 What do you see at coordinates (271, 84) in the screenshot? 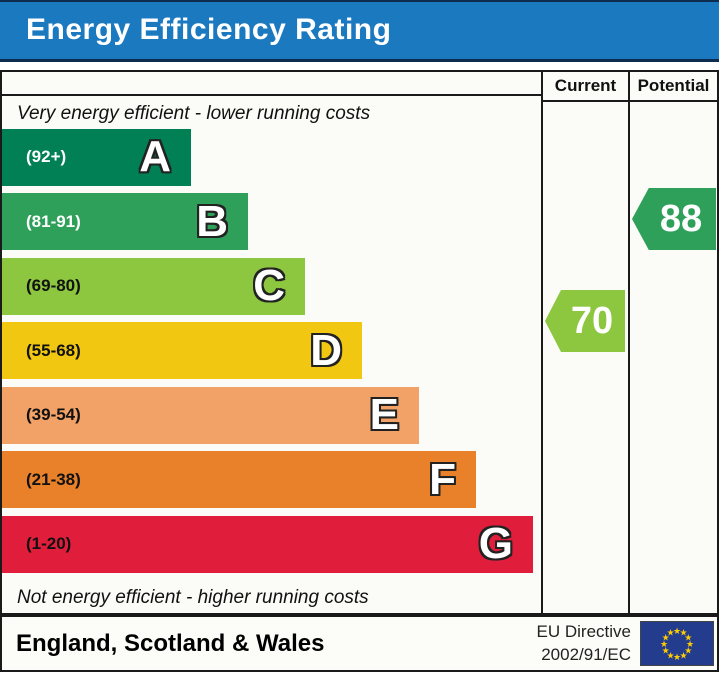
I see `bands-column-header` at bounding box center [271, 84].